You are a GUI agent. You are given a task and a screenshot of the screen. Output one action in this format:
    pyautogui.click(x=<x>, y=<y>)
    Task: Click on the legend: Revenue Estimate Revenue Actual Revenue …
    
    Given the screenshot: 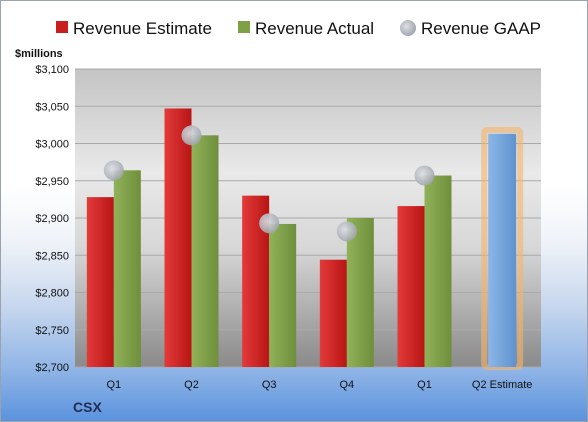 What is the action you would take?
    pyautogui.click(x=298, y=28)
    